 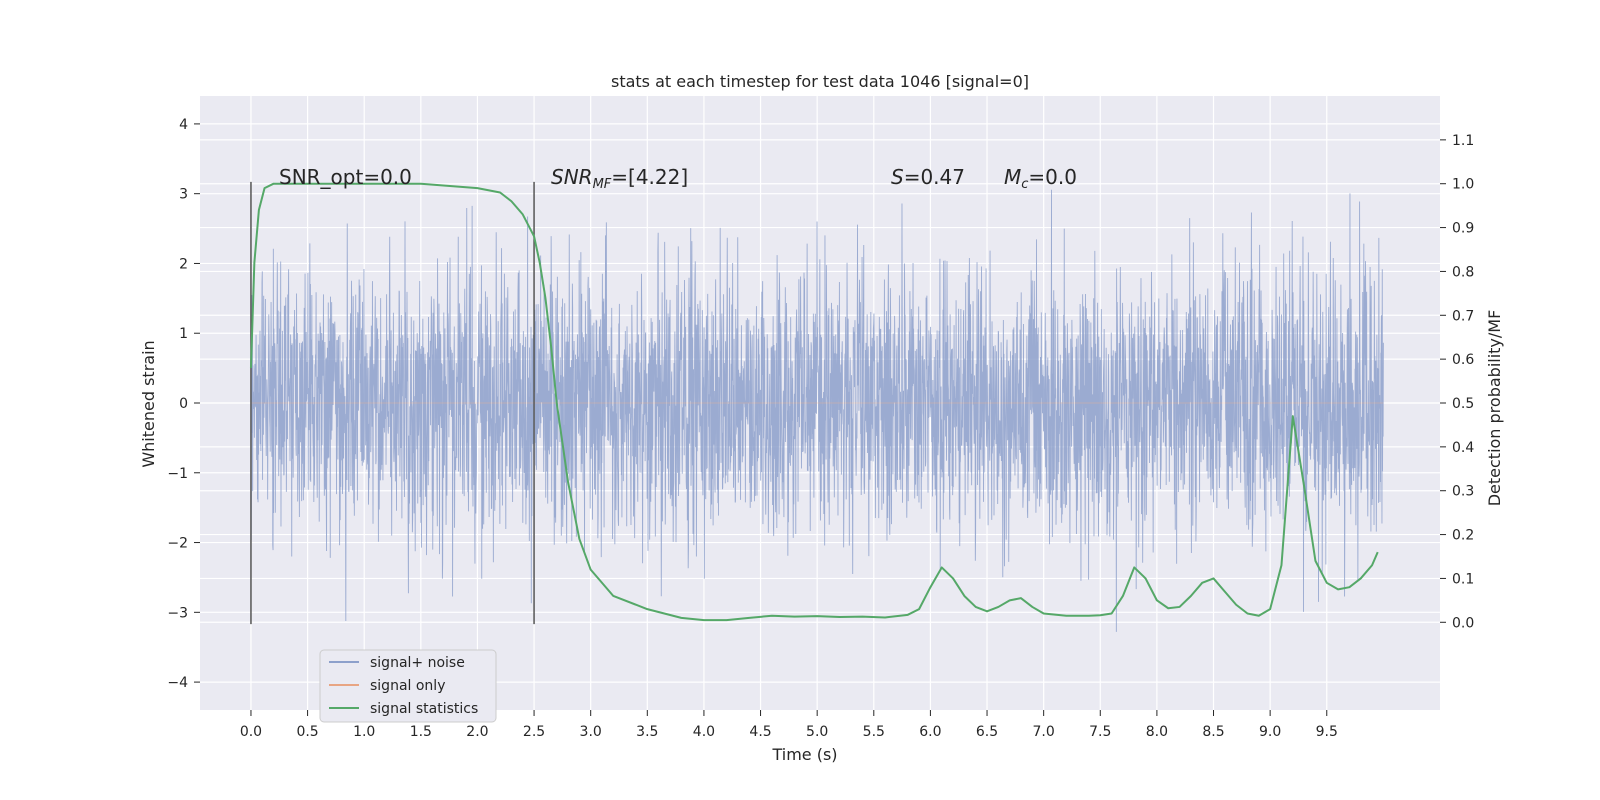 What do you see at coordinates (177, 544) in the screenshot?
I see `y-left-tick-label: −2` at bounding box center [177, 544].